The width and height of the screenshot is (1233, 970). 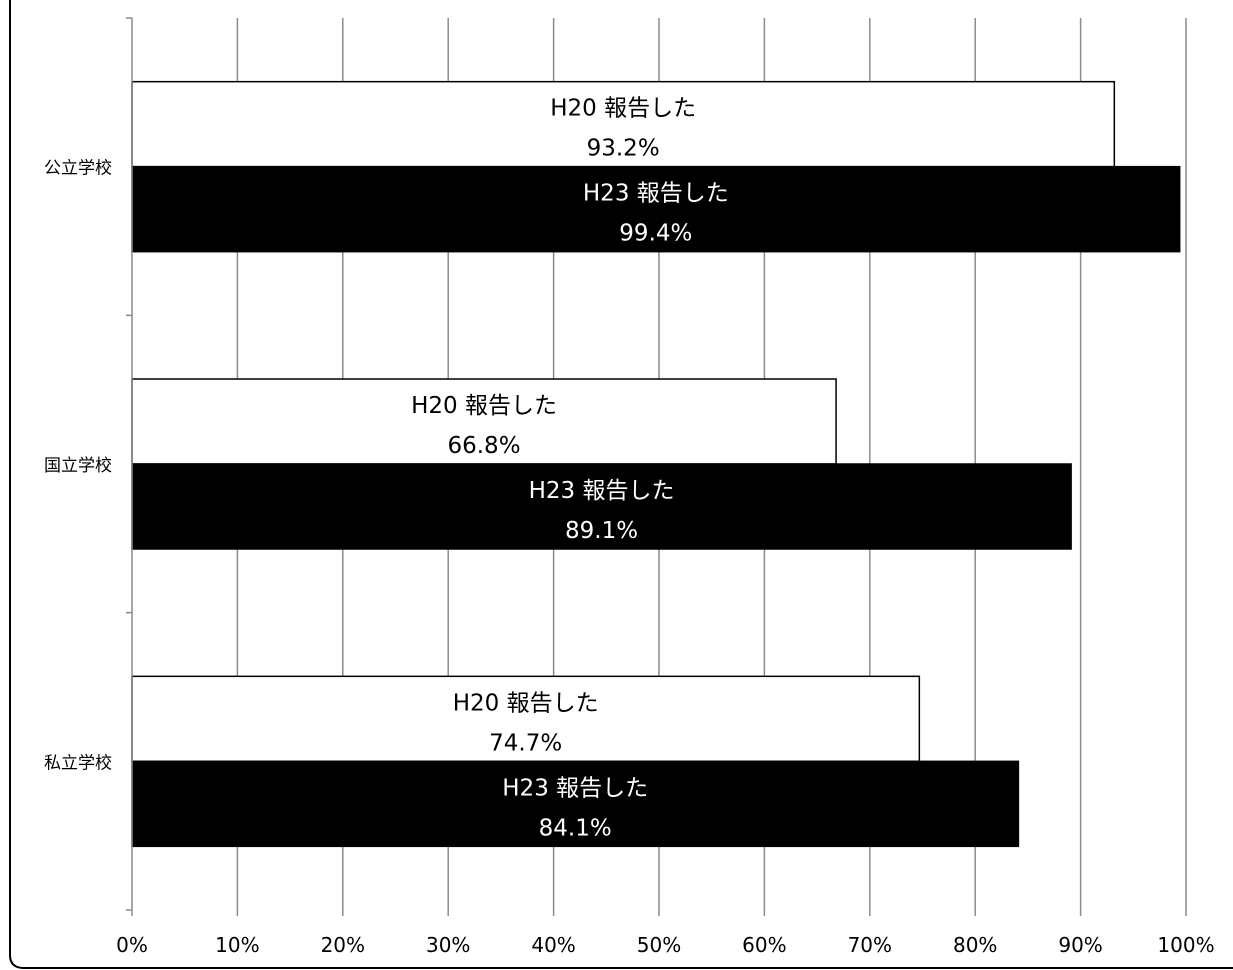 I want to click on bar-value-label: 99.4%, so click(x=655, y=234).